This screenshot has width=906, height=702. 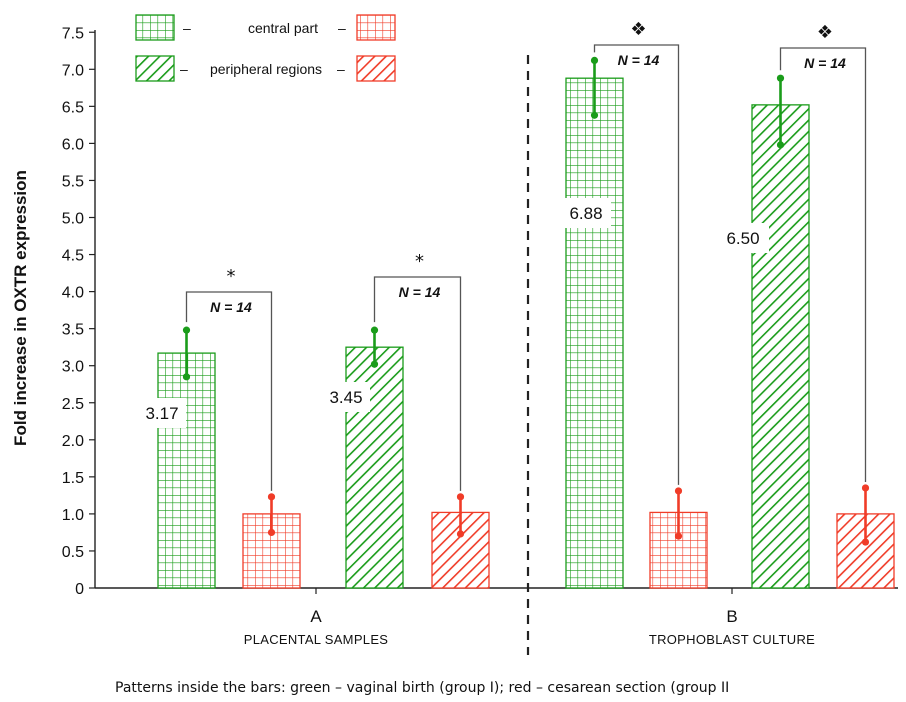 What do you see at coordinates (73, 552) in the screenshot?
I see `y-tick-label: 0.5` at bounding box center [73, 552].